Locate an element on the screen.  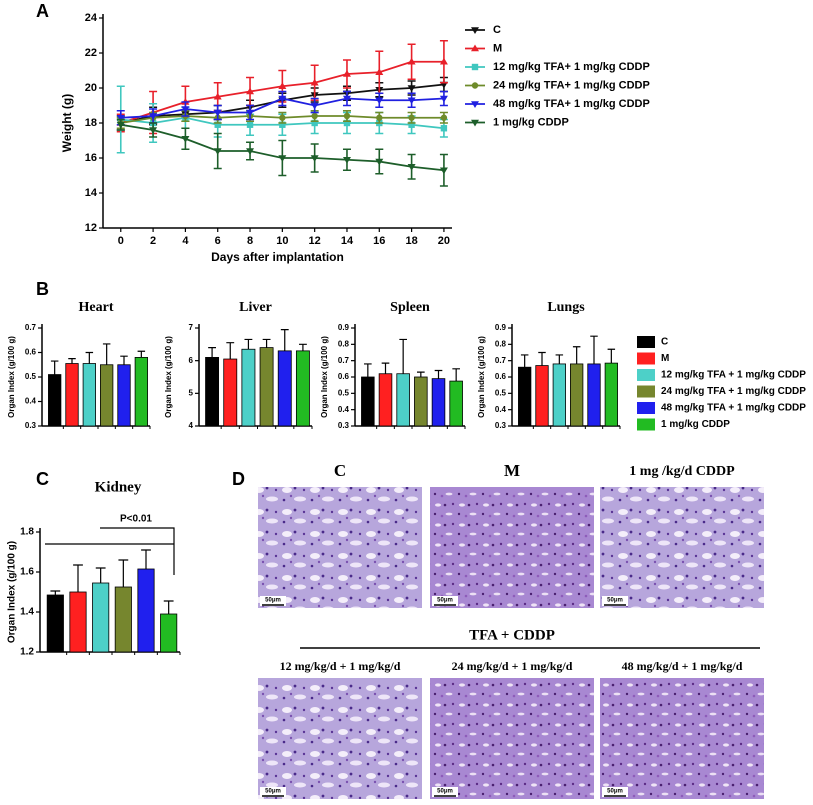
legend-label: 48 mg/kg TFA+ 1 mg/kg CDDP is located at coordinates (571, 104).